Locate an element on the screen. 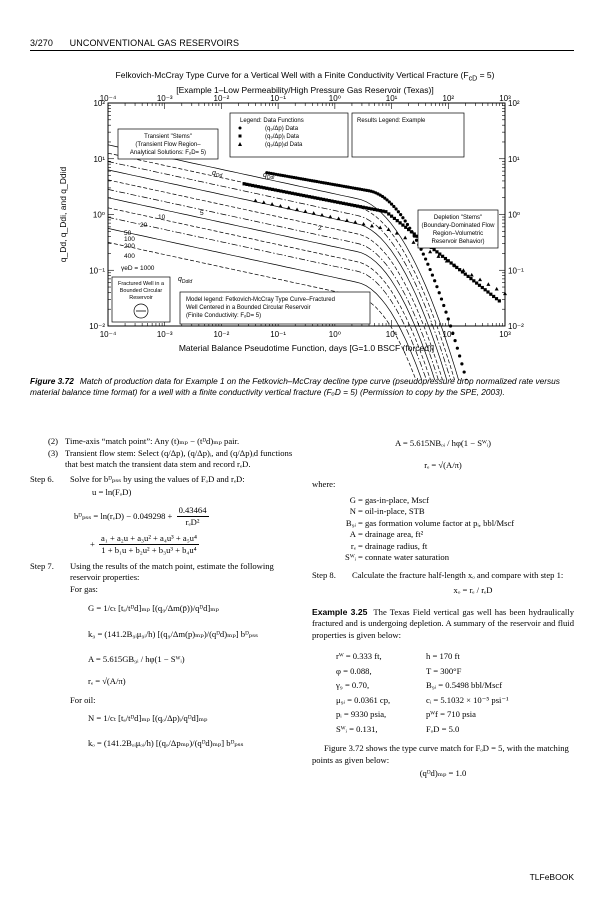 This screenshot has height=900, width=604. eq-poly-plus: + is located at coordinates (92, 543).